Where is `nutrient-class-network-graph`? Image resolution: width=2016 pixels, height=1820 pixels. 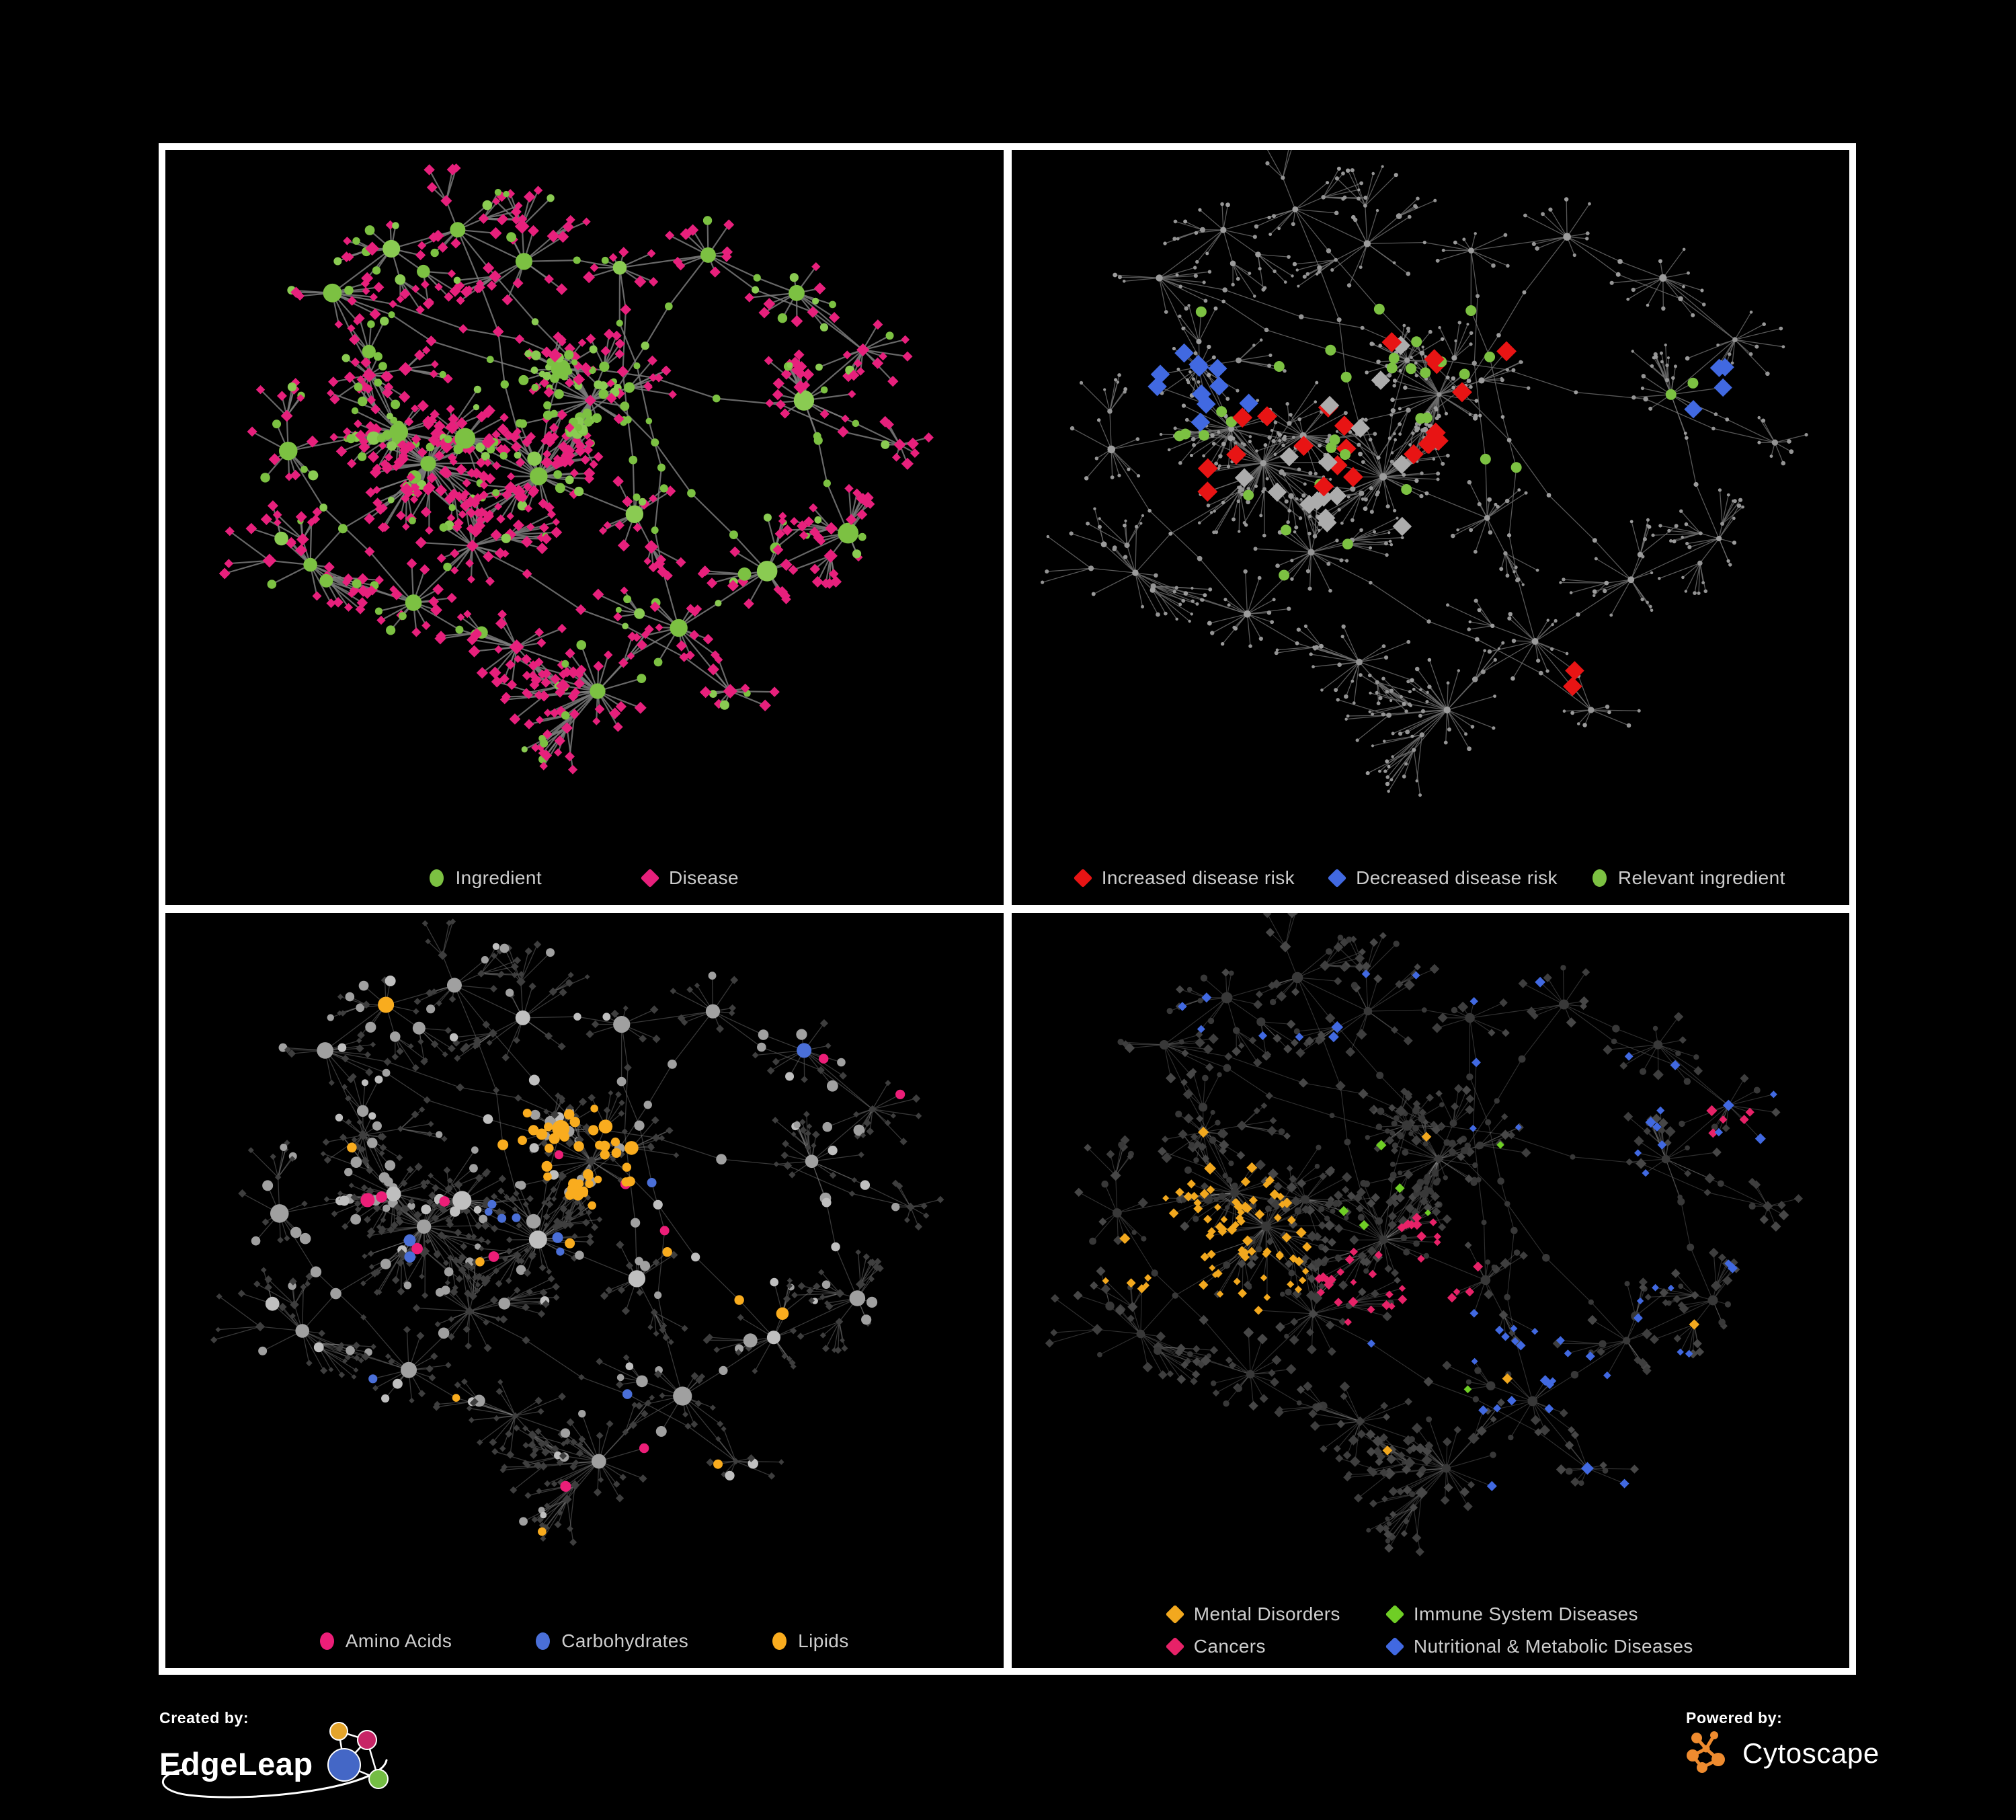 nutrient-class-network-graph is located at coordinates (577, 1232).